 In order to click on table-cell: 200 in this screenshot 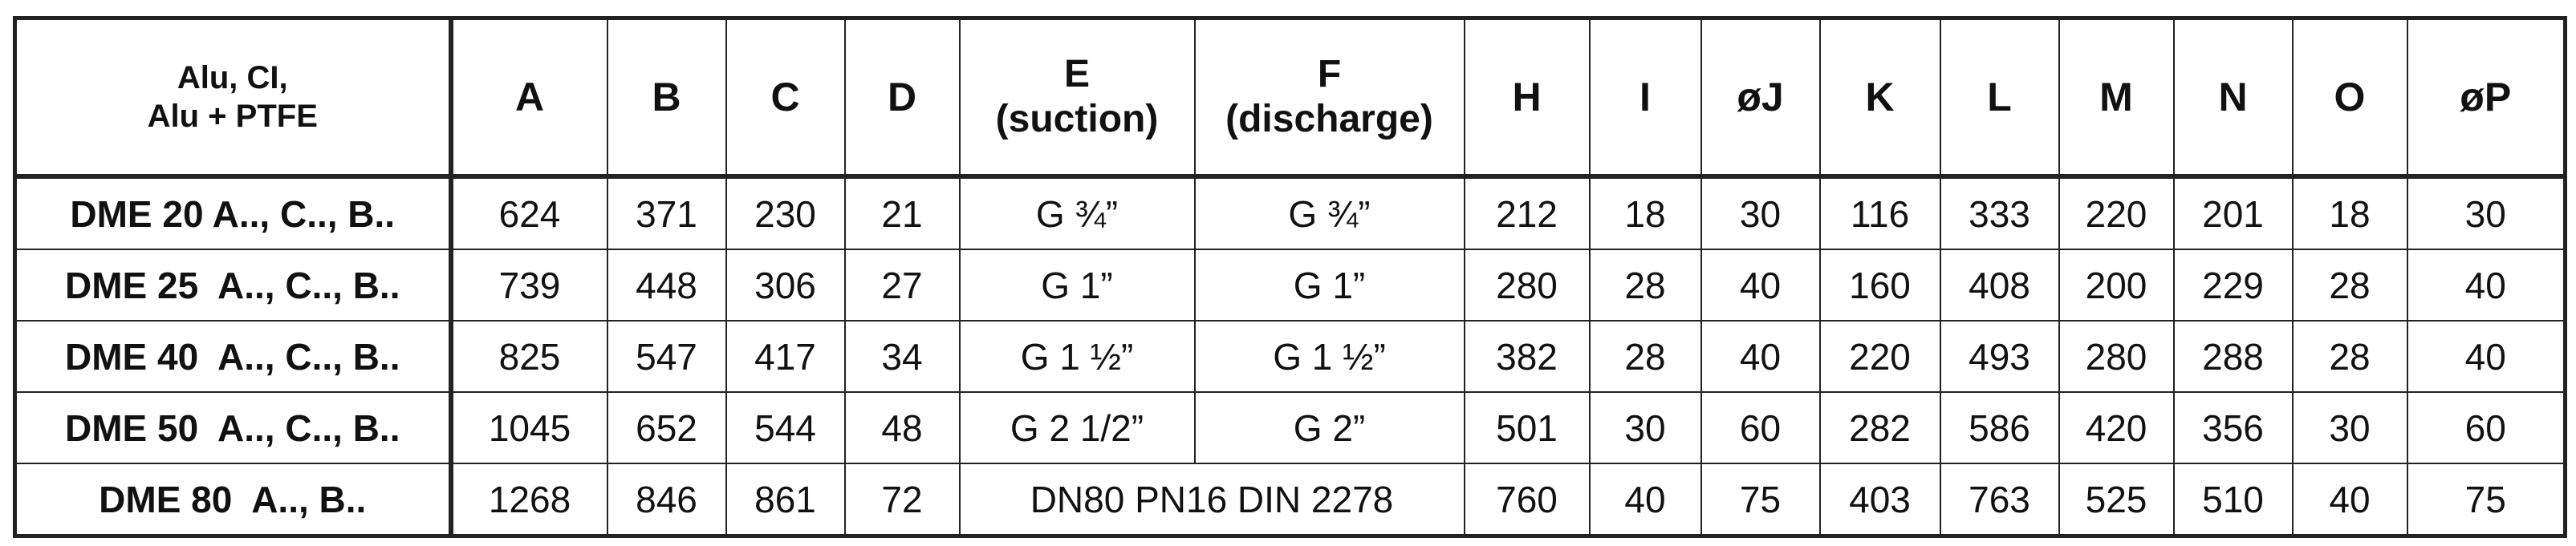, I will do `click(2116, 285)`.